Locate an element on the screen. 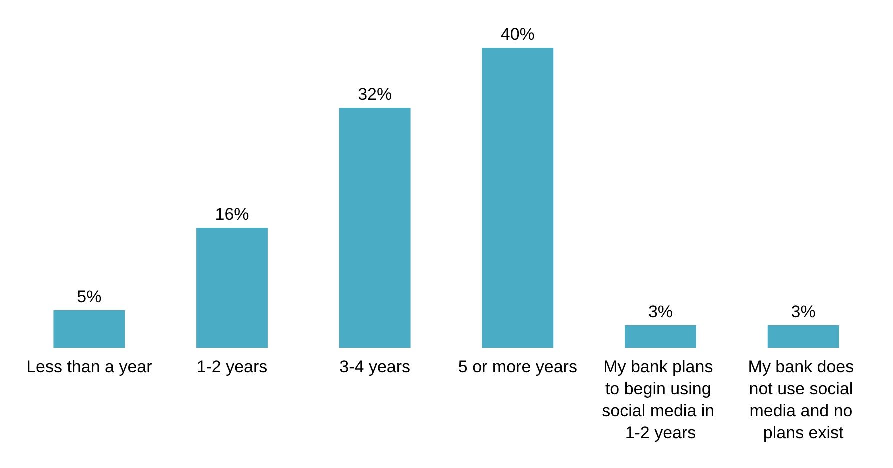 This screenshot has height=468, width=893. x-tick-label: 5 or more years is located at coordinates (518, 367).